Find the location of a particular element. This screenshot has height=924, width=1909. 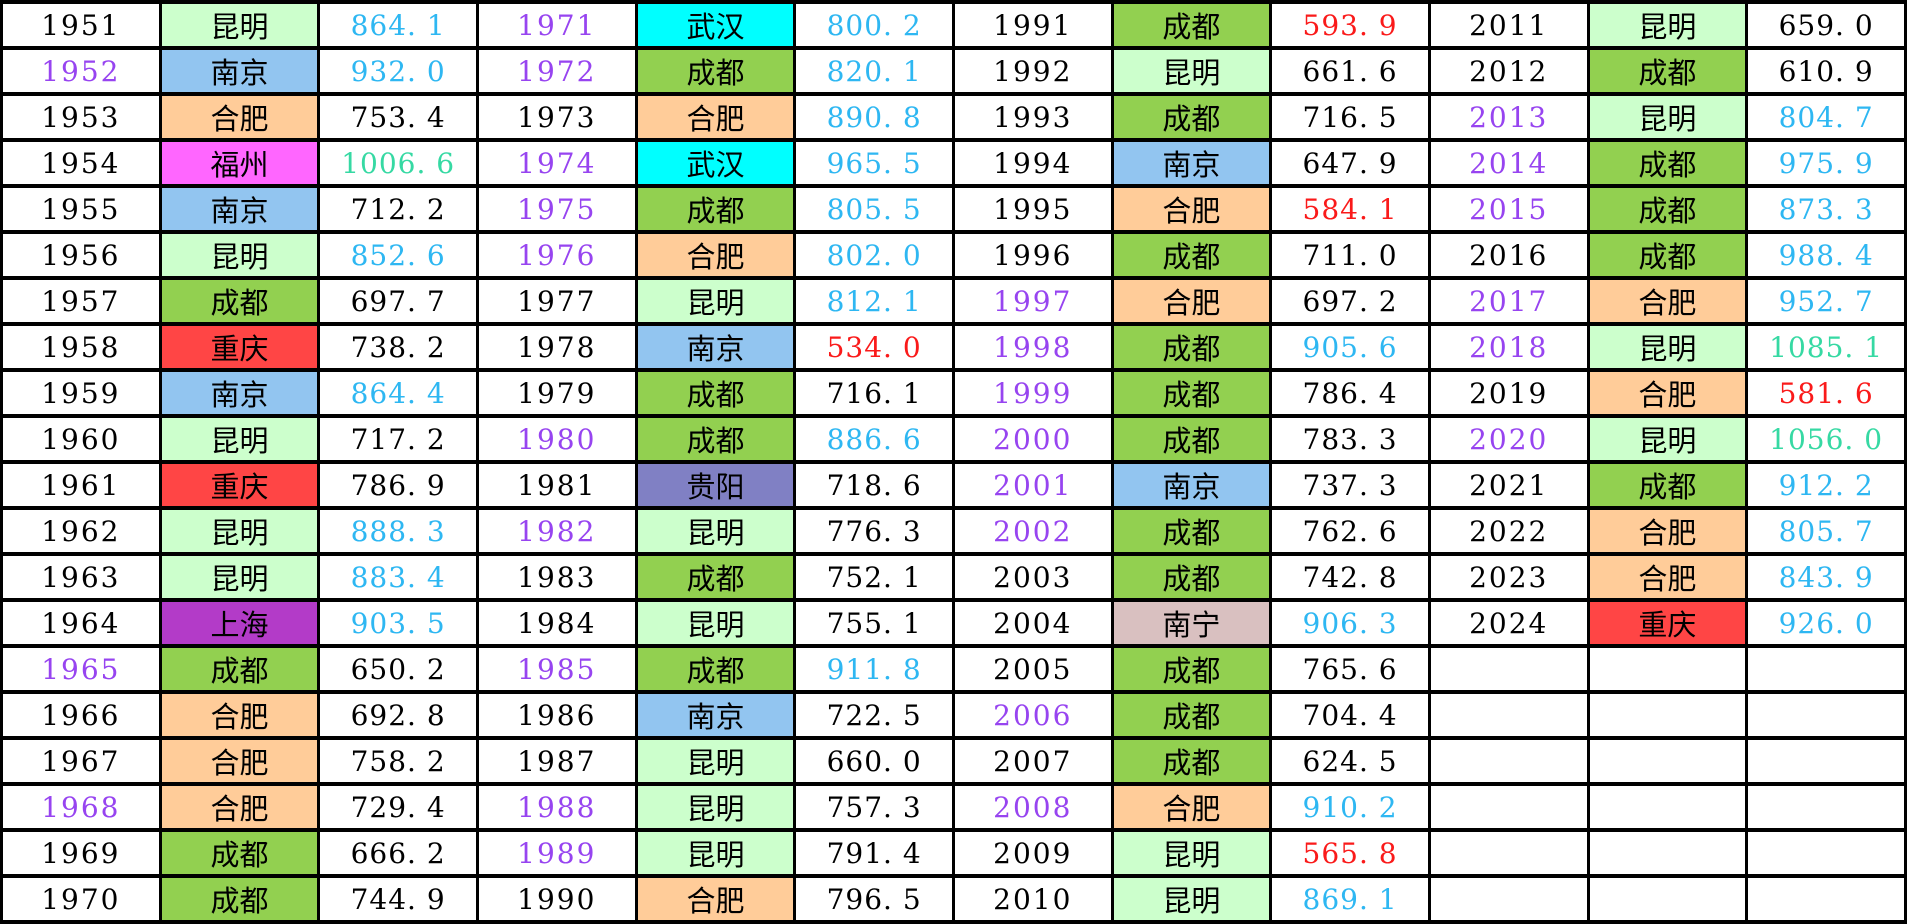

year-cell-1975: 1975 is located at coordinates (556, 209).